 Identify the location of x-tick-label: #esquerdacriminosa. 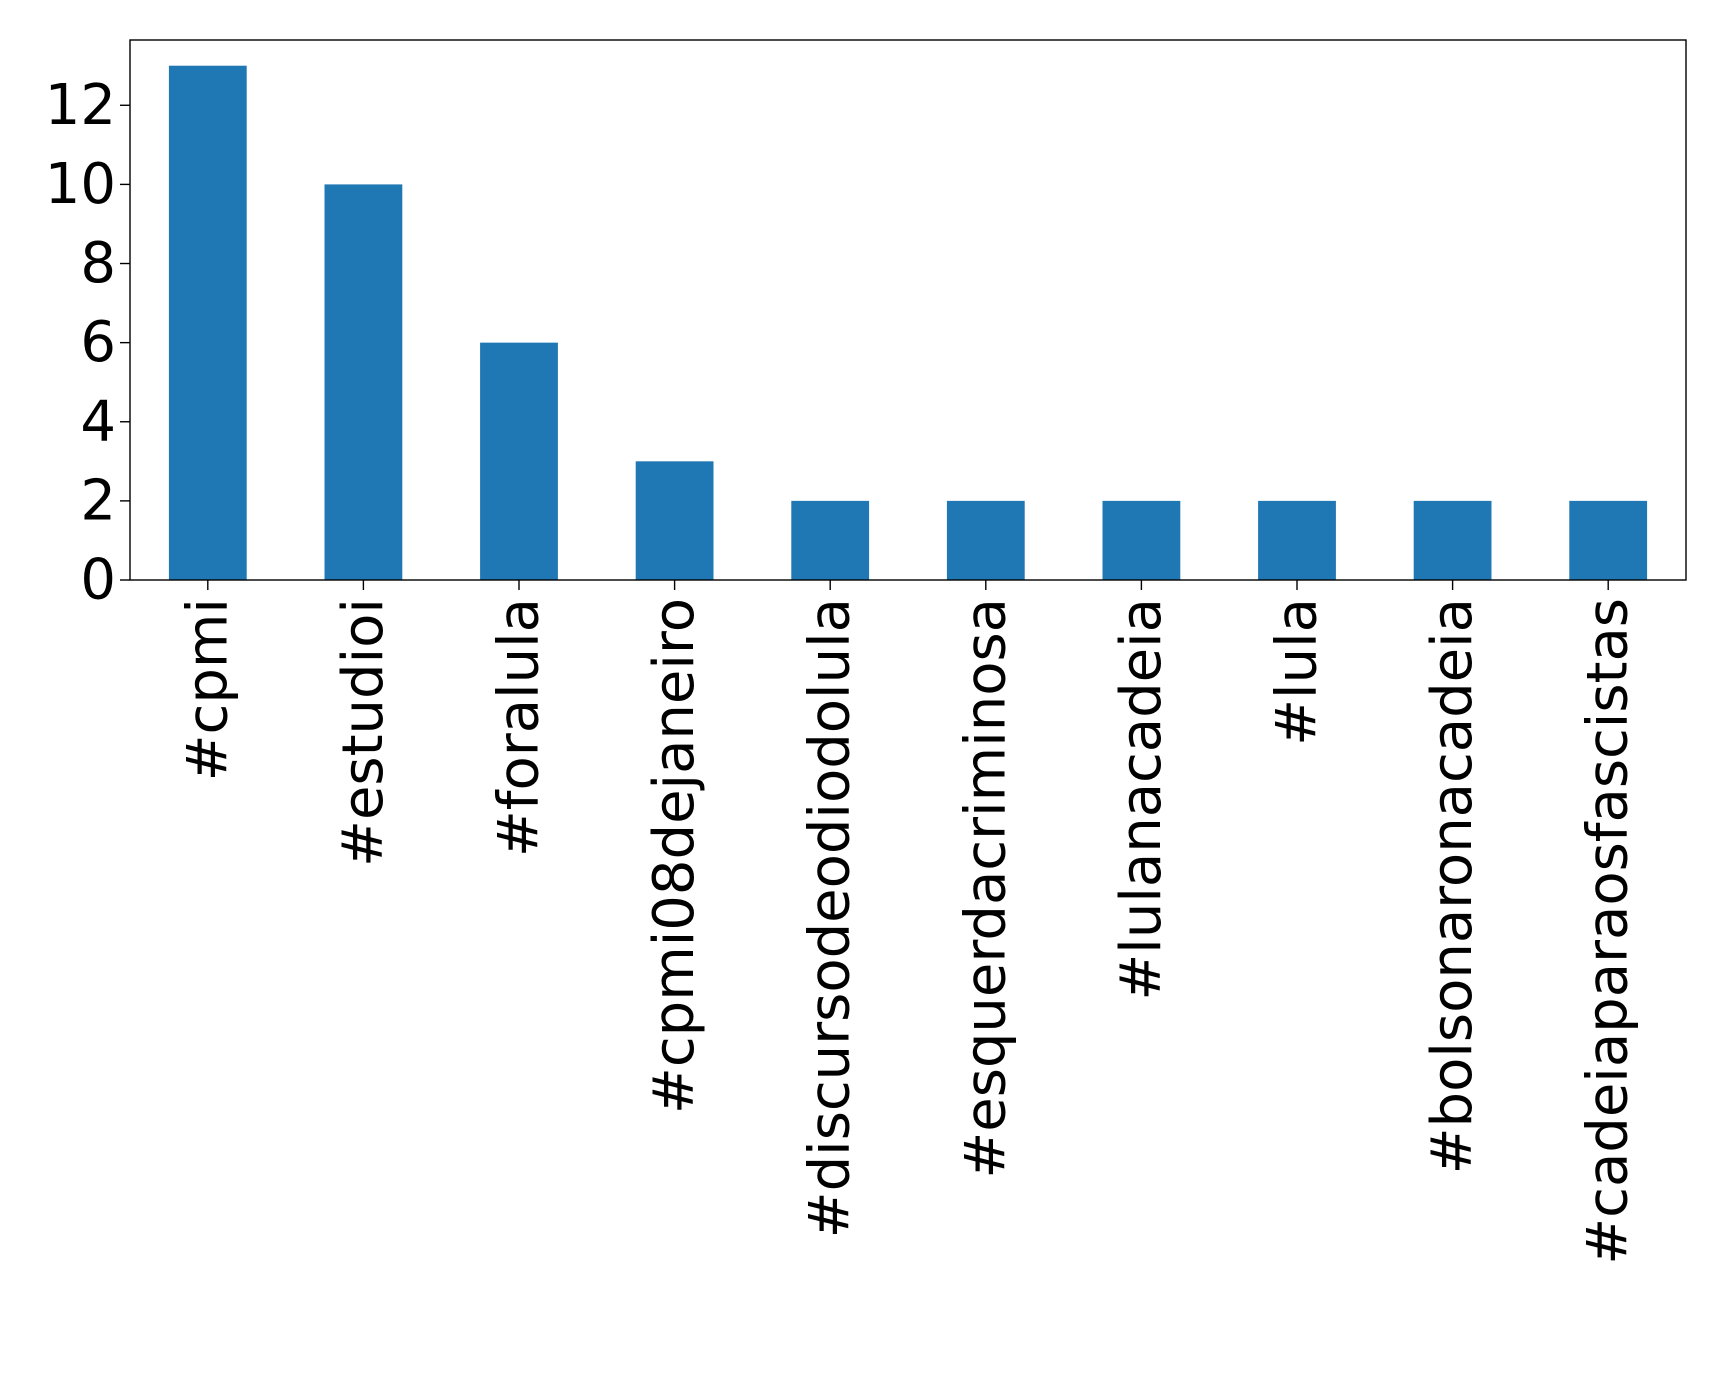
(985, 888).